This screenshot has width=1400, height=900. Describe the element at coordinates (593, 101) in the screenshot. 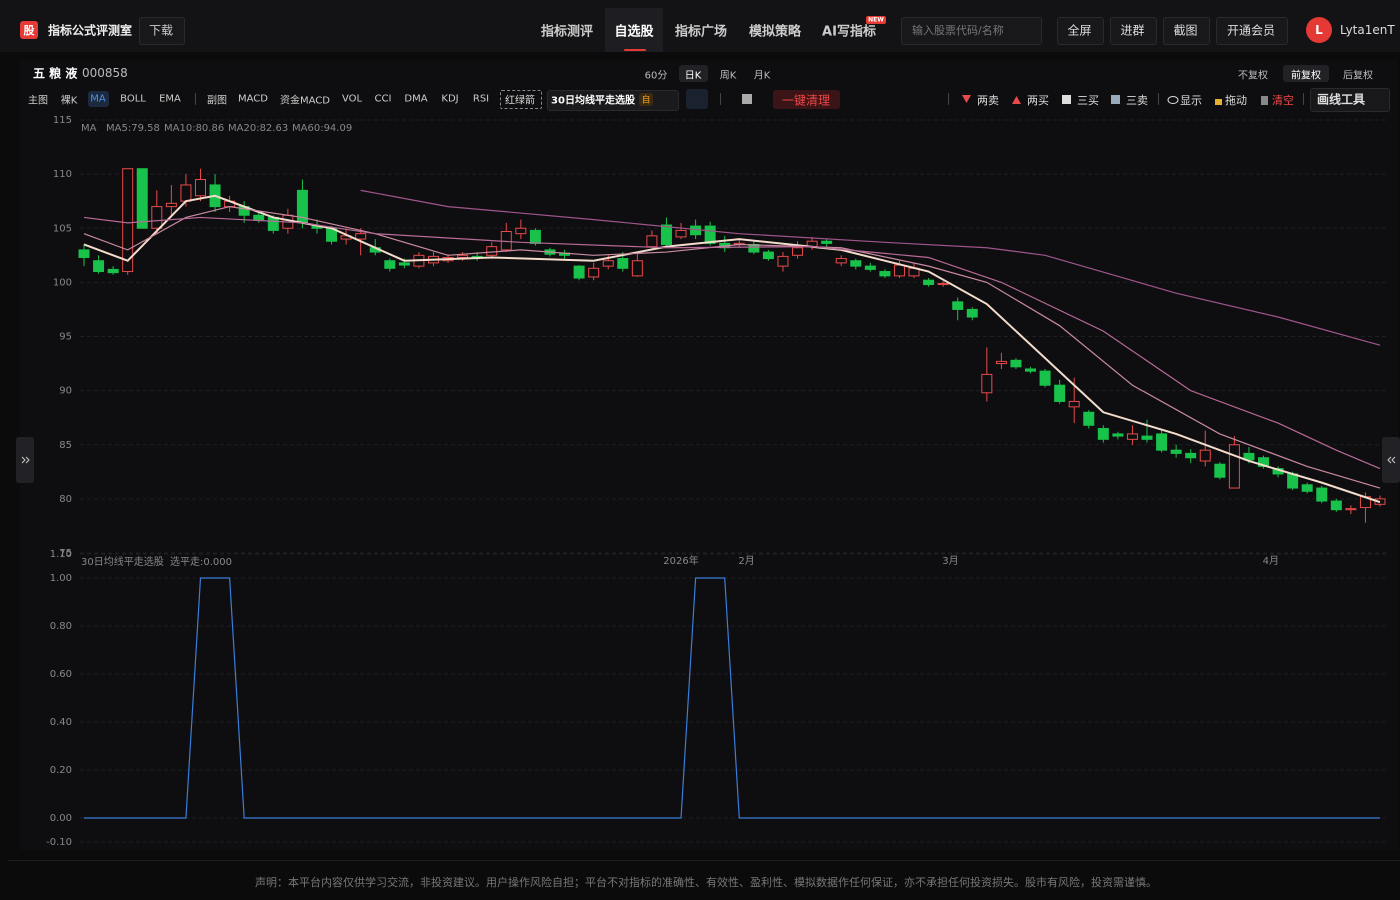

I see `active-indicator: 30日均线平走选股` at that location.